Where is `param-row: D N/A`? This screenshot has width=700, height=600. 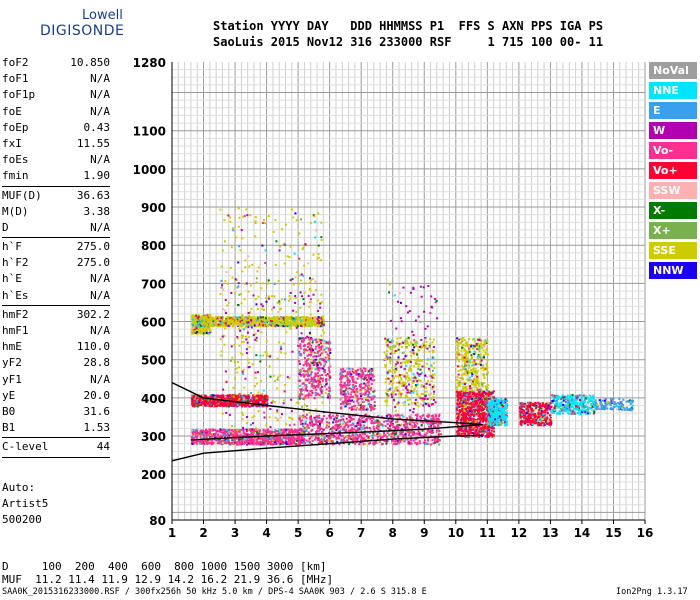 param-row: D N/A is located at coordinates (56, 228).